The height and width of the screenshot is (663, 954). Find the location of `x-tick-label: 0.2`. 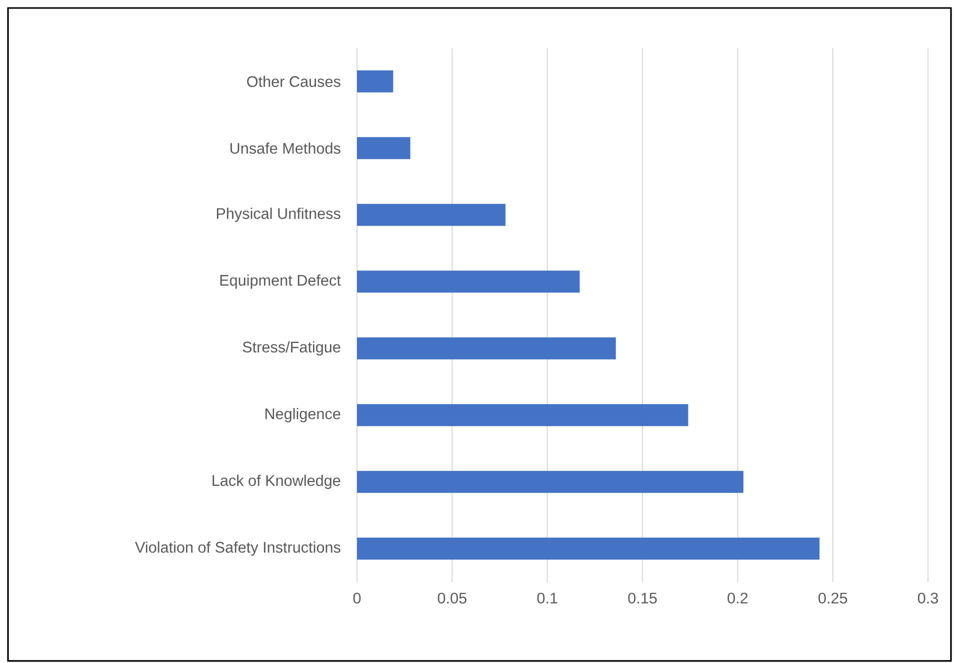

x-tick-label: 0.2 is located at coordinates (738, 598).